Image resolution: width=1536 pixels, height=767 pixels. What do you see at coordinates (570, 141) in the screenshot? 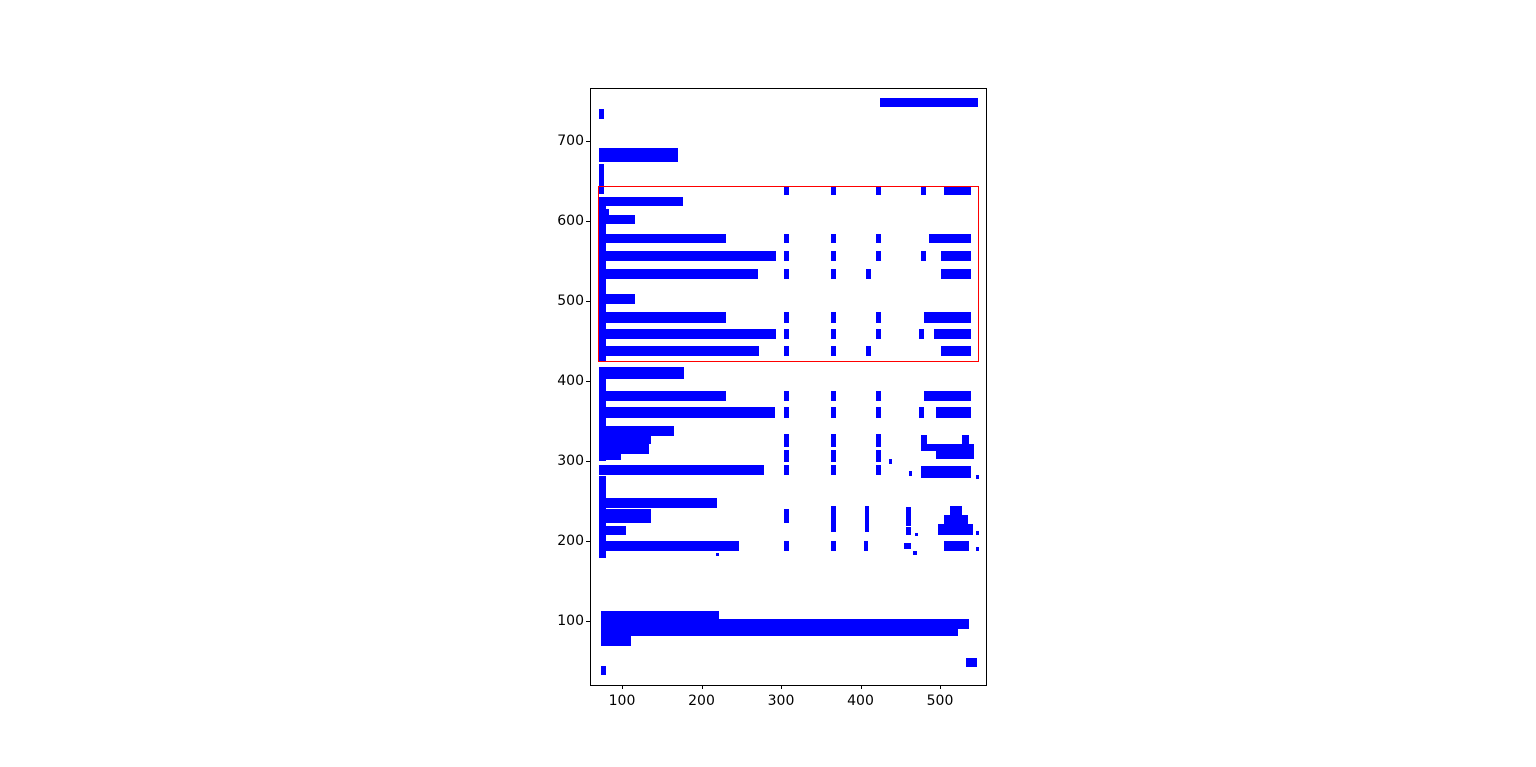
I see `y-tick-label: 700` at bounding box center [570, 141].